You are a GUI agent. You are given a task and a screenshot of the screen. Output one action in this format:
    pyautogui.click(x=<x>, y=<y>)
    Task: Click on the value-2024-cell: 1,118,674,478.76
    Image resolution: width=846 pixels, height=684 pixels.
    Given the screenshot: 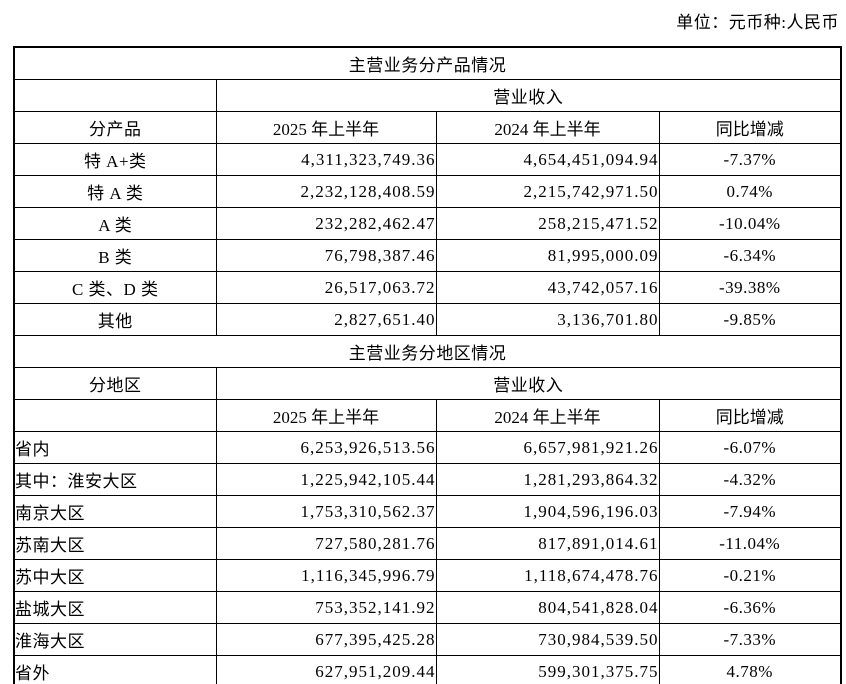 What is the action you would take?
    pyautogui.click(x=547, y=575)
    